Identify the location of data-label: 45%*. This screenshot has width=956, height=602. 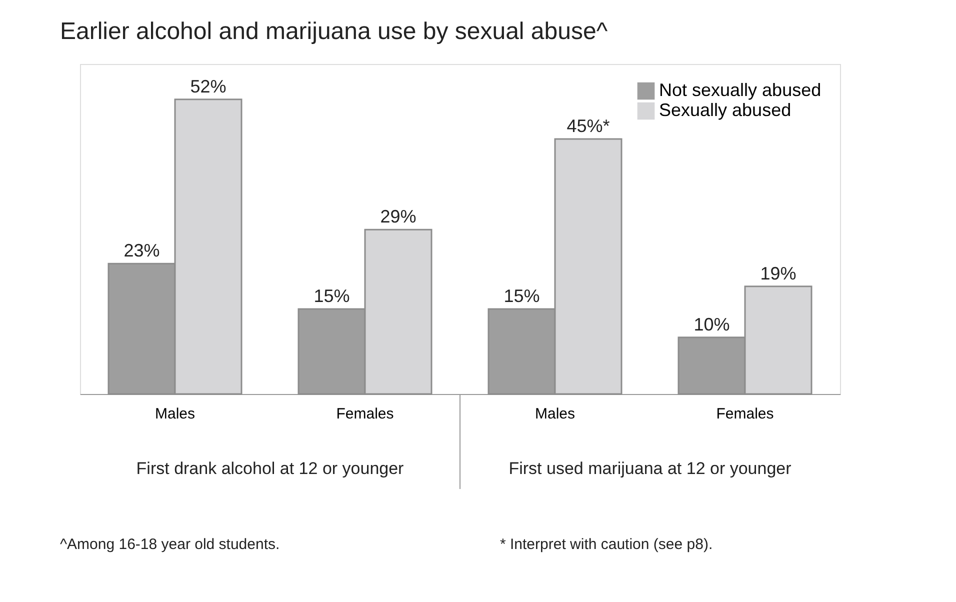
(588, 126).